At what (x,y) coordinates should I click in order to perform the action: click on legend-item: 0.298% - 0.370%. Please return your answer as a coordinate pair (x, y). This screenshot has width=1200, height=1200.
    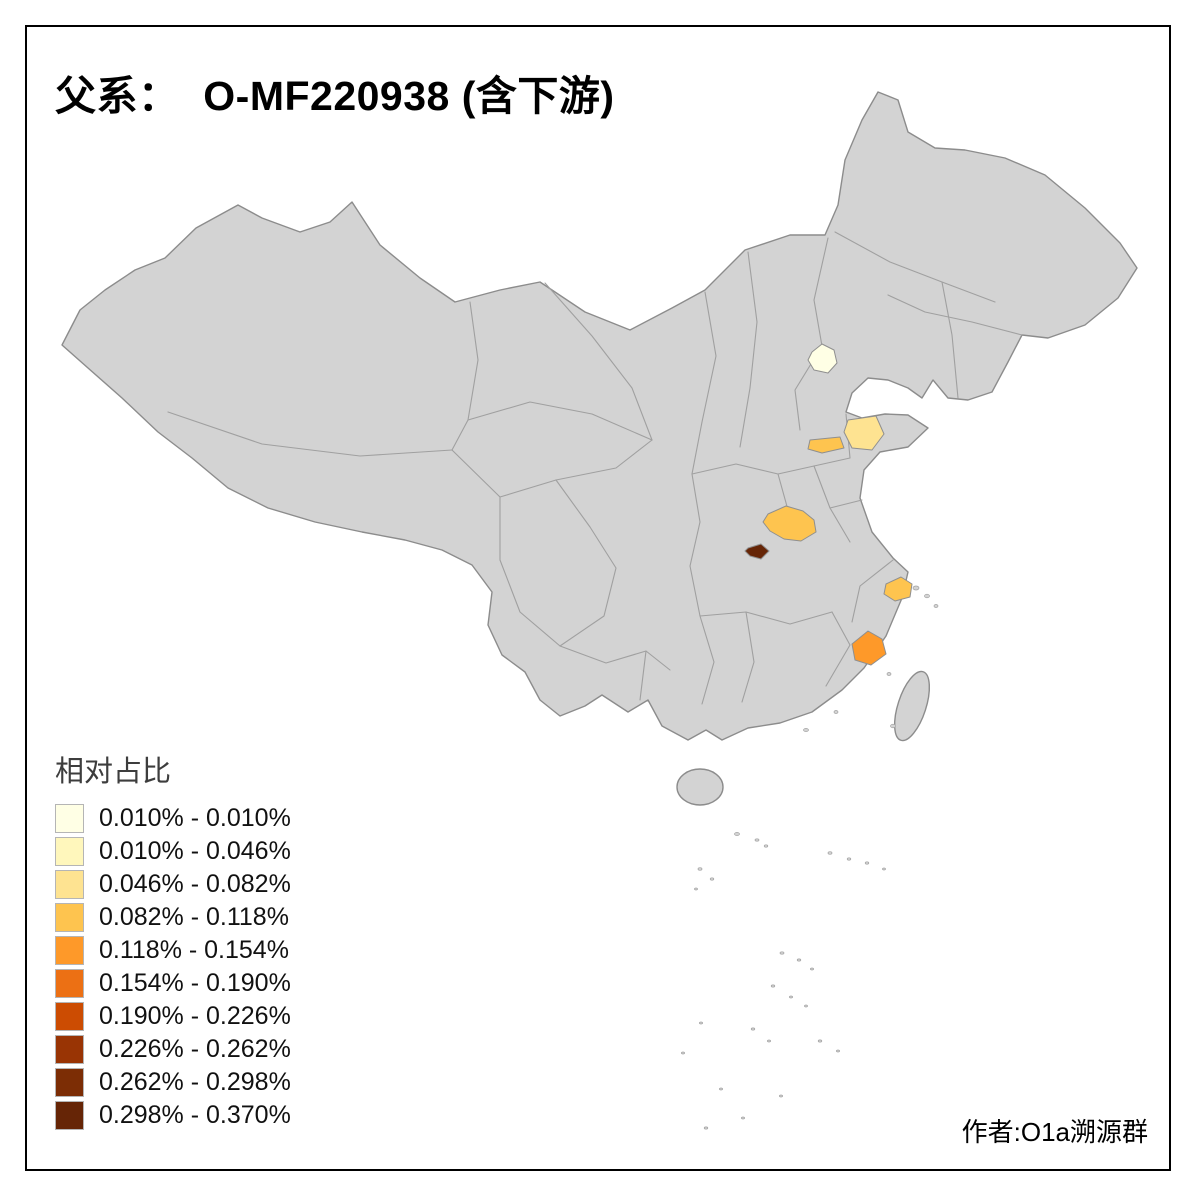
    Looking at the image, I should click on (173, 1115).